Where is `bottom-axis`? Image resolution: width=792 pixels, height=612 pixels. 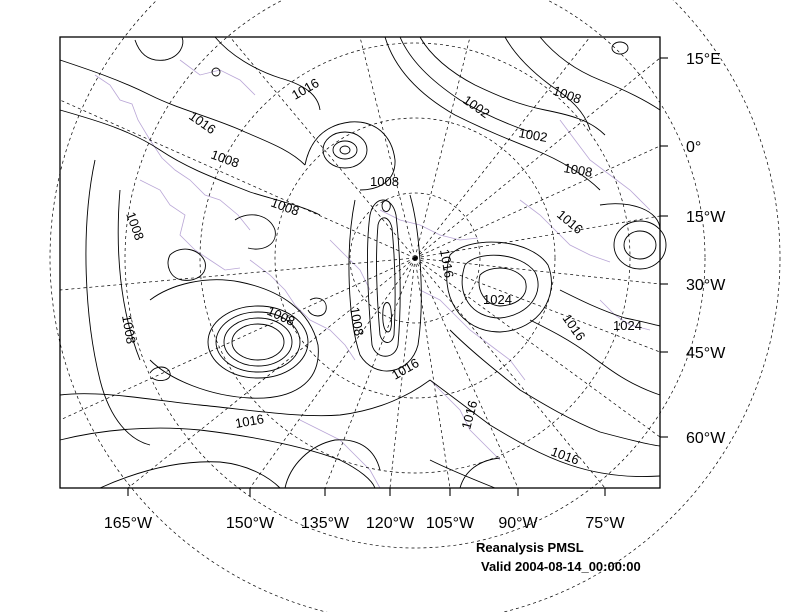 bottom-axis is located at coordinates (366, 492).